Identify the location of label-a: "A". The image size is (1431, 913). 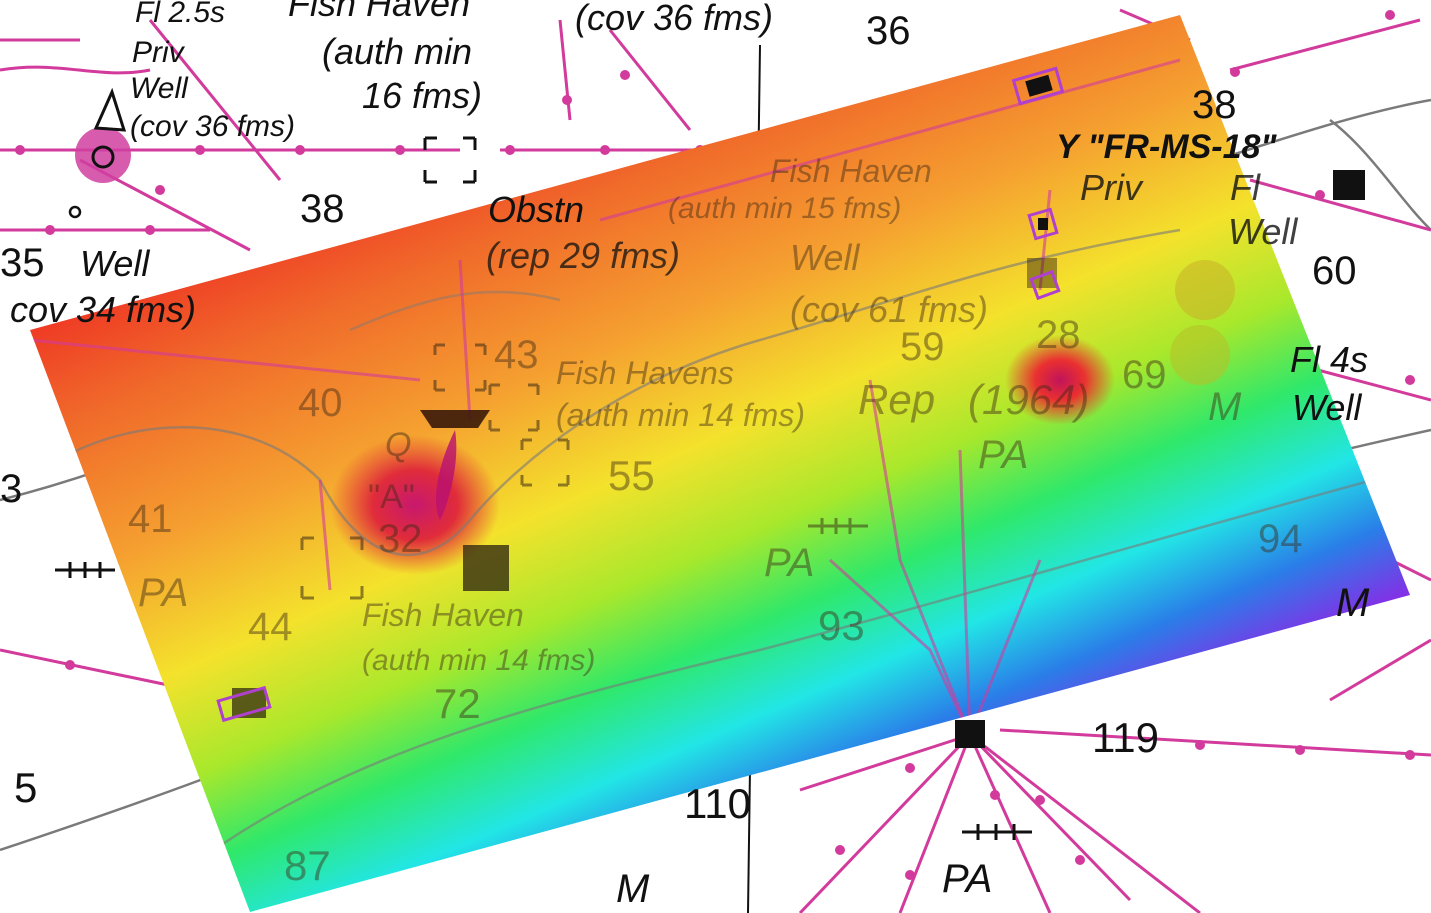
(391, 497).